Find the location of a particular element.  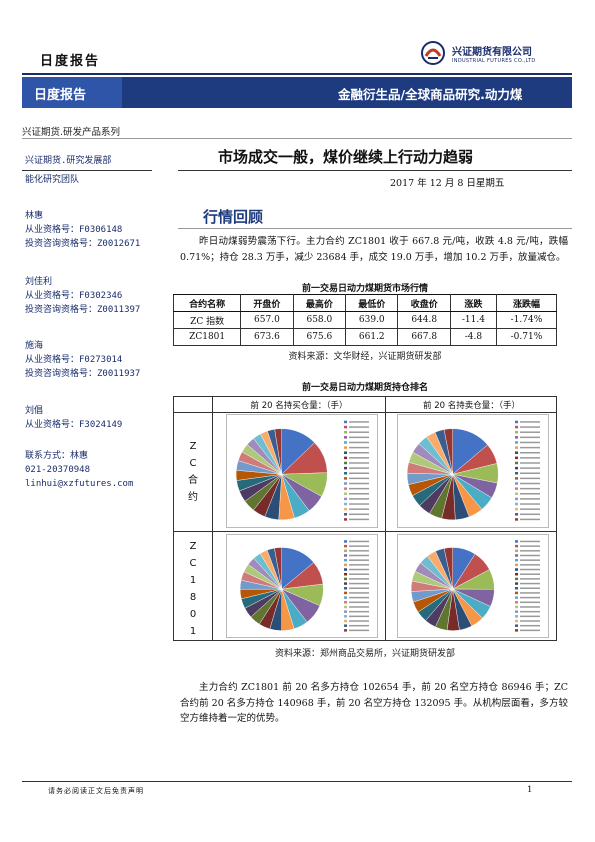

contact-label: 联系方式：林惠 is located at coordinates (57, 456).